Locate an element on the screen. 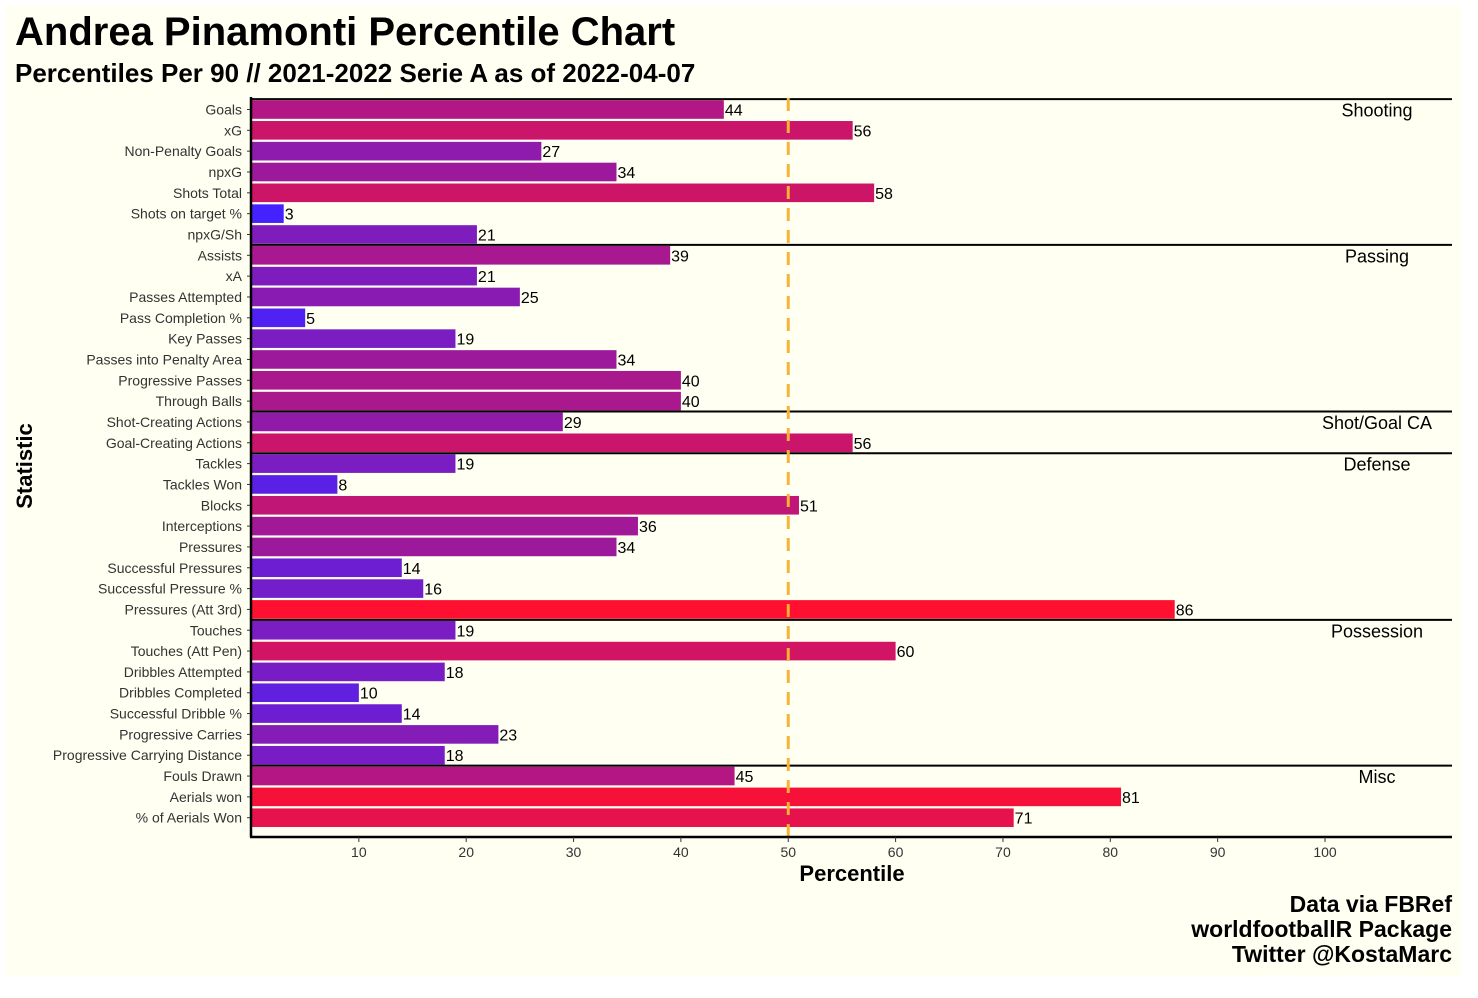 The height and width of the screenshot is (998, 1478). bar-value-label: 60 is located at coordinates (906, 652).